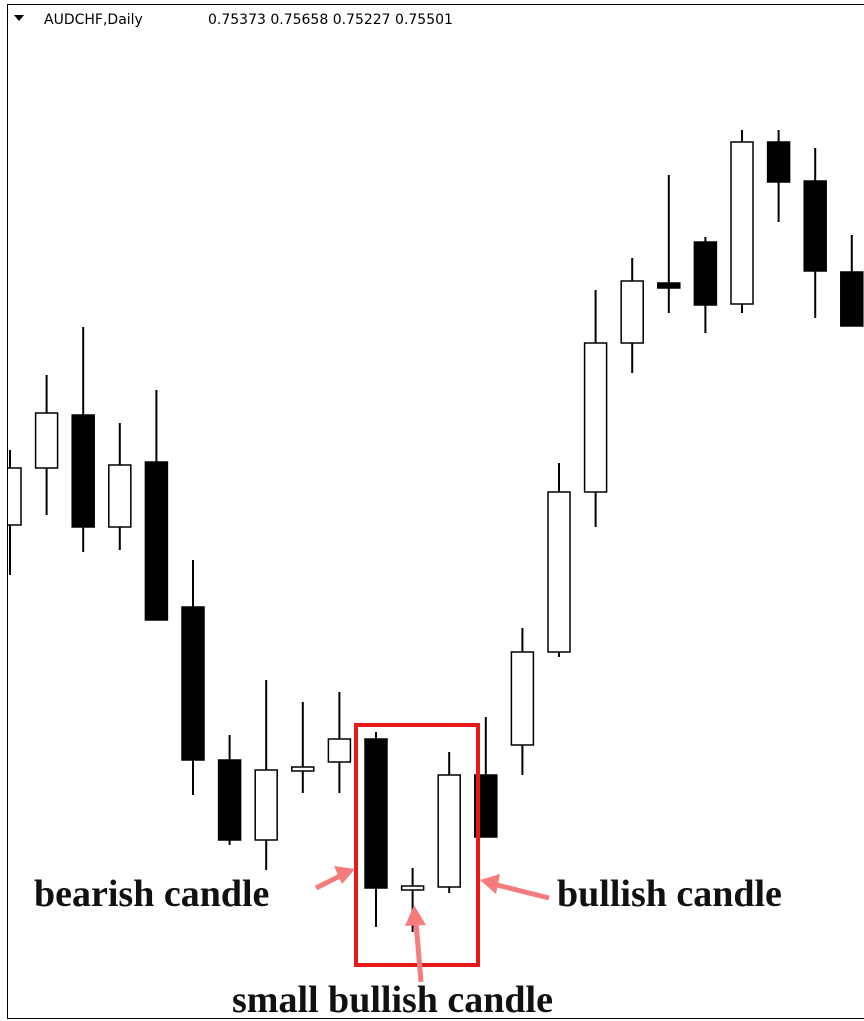  I want to click on annotation: bearish candle, so click(151, 894).